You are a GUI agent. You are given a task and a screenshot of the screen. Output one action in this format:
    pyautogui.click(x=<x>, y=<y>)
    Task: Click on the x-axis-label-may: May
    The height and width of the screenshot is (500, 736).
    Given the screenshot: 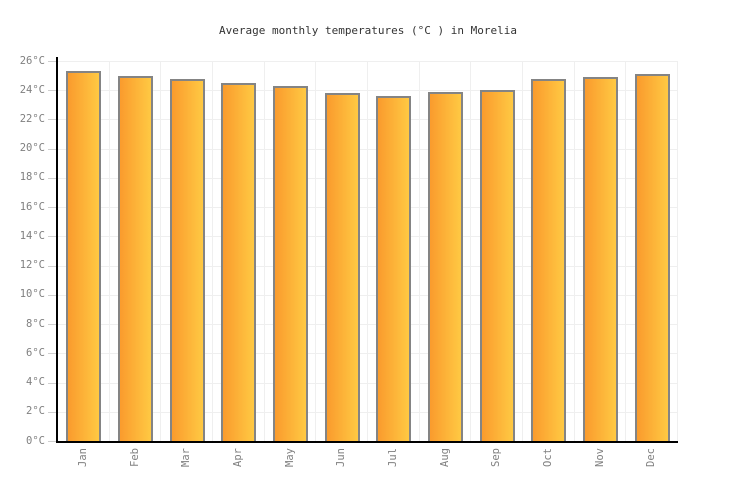 What is the action you would take?
    pyautogui.click(x=290, y=457)
    